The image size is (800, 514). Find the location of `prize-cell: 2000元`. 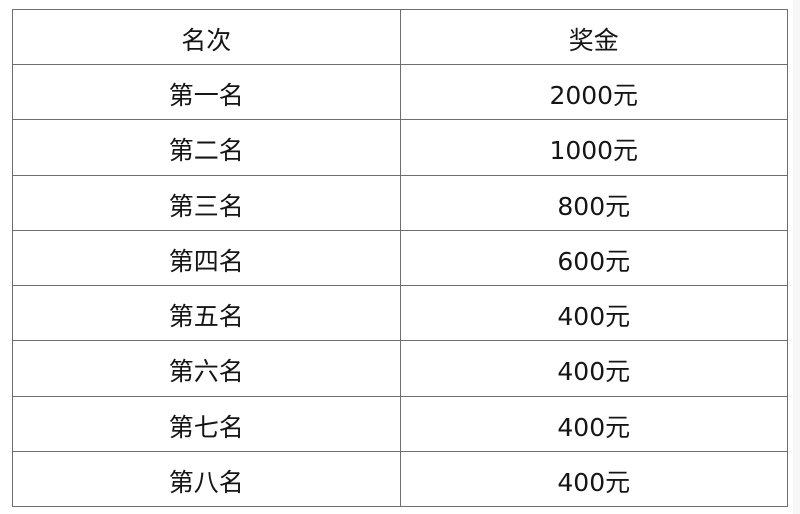

prize-cell: 2000元 is located at coordinates (593, 92).